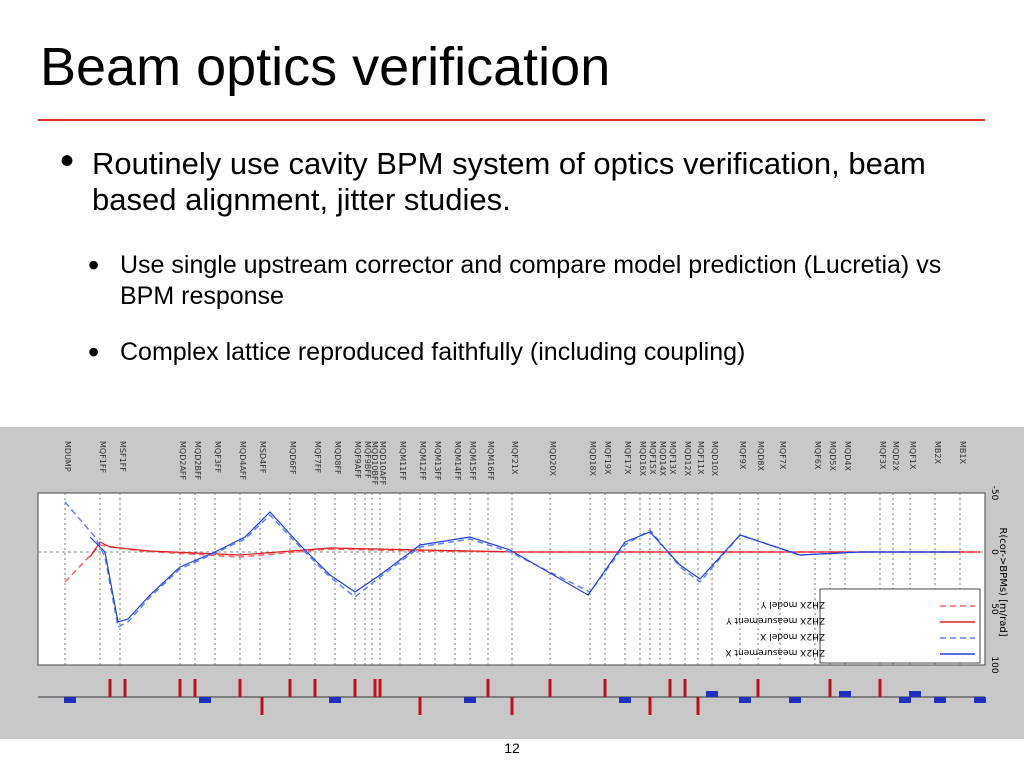  What do you see at coordinates (511, 120) in the screenshot?
I see `title-rule` at bounding box center [511, 120].